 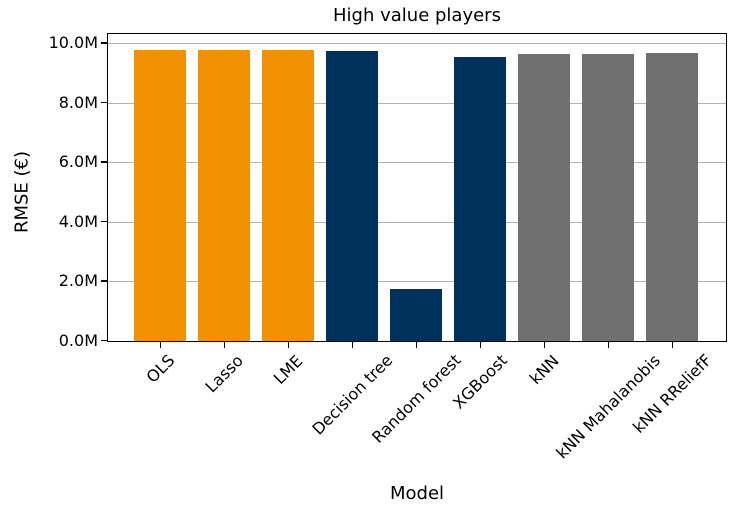 I want to click on gridline-2.0M, so click(x=417, y=281).